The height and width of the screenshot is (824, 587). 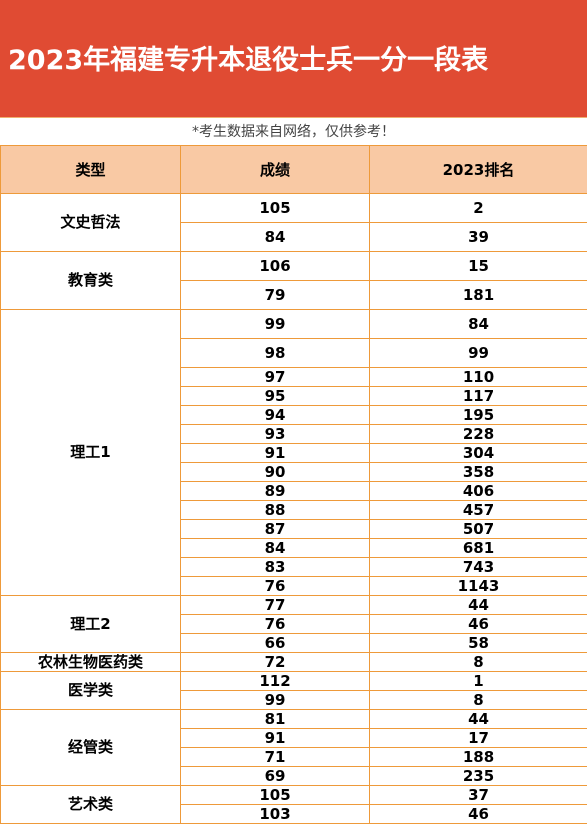 What do you see at coordinates (478, 169) in the screenshot?
I see `column-header-rank: 2023排名` at bounding box center [478, 169].